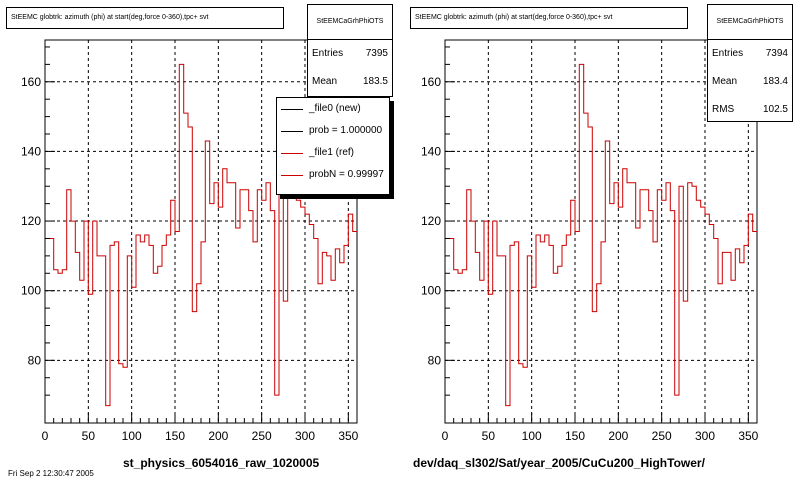 This screenshot has width=800, height=480. What do you see at coordinates (750, 82) in the screenshot?
I see `stats-row-mean: Mean 183.4` at bounding box center [750, 82].